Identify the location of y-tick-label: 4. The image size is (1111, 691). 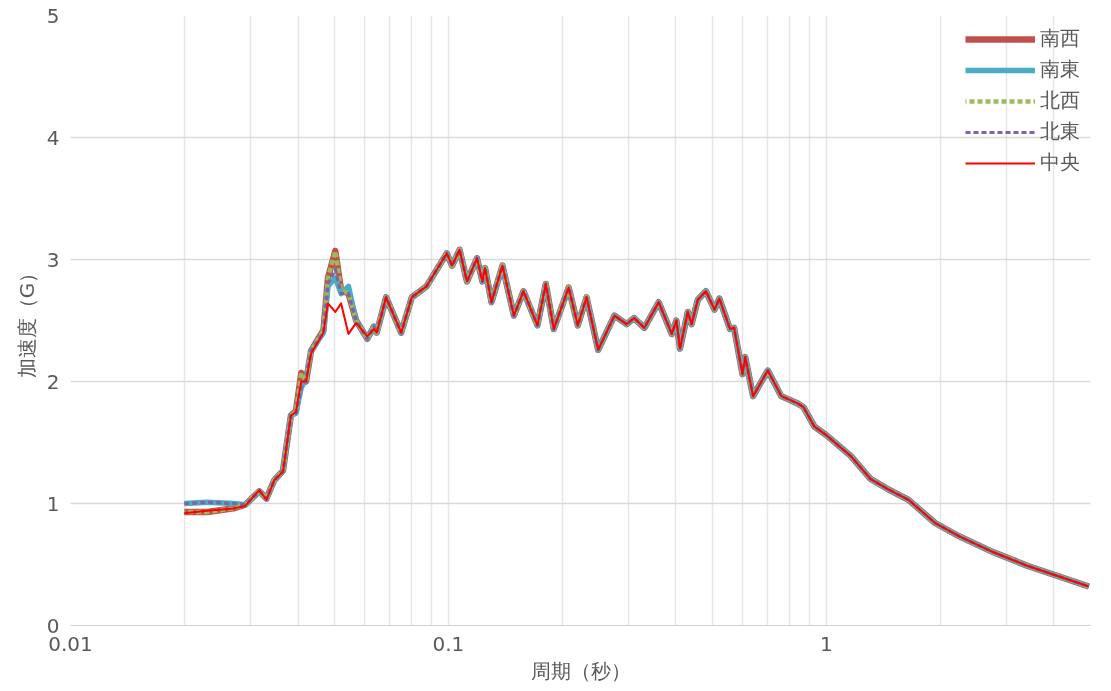
(53, 137).